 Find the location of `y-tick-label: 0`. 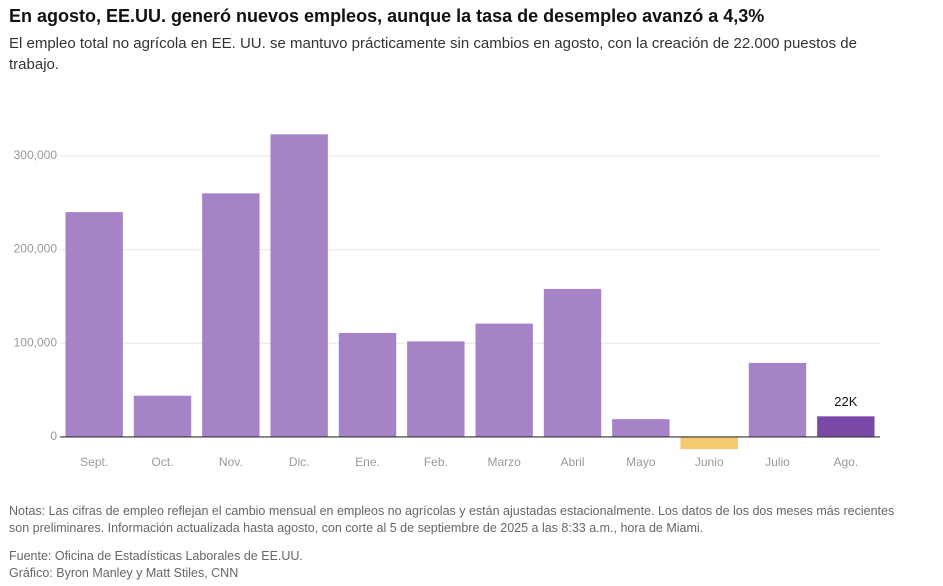

y-tick-label: 0 is located at coordinates (53, 436).